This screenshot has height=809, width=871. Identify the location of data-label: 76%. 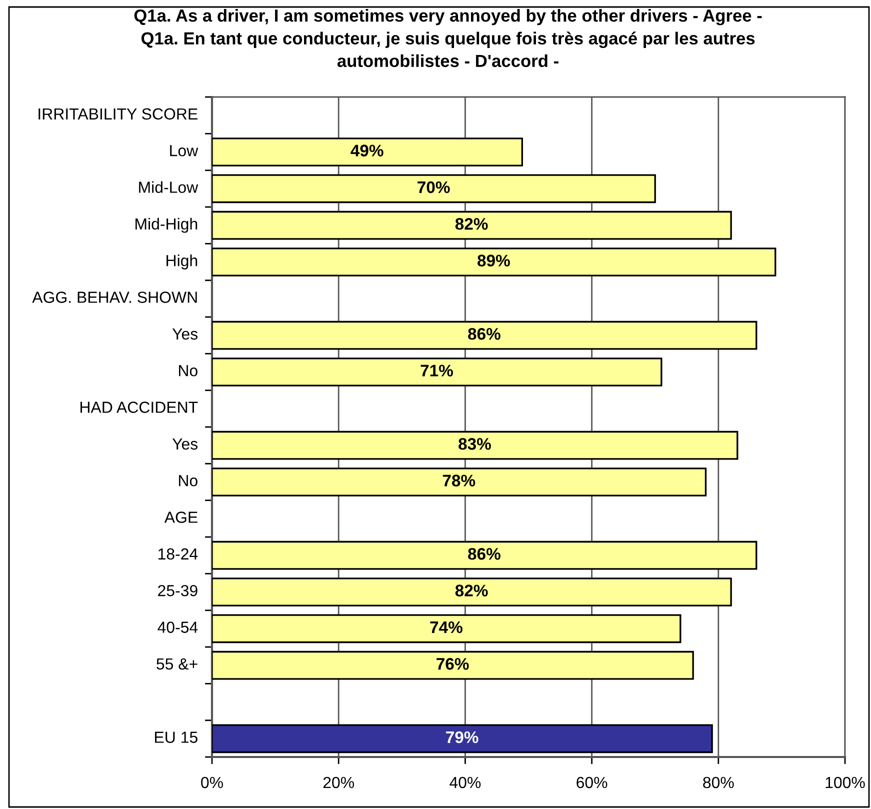
(452, 664).